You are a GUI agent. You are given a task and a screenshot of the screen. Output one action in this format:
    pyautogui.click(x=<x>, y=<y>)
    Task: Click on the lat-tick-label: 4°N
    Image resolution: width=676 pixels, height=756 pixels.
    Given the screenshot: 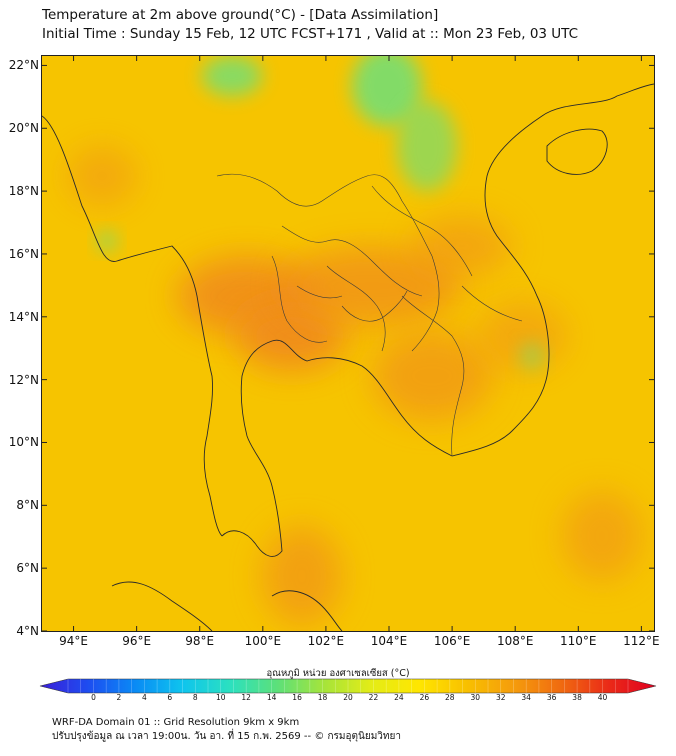 What is the action you would take?
    pyautogui.click(x=27, y=631)
    